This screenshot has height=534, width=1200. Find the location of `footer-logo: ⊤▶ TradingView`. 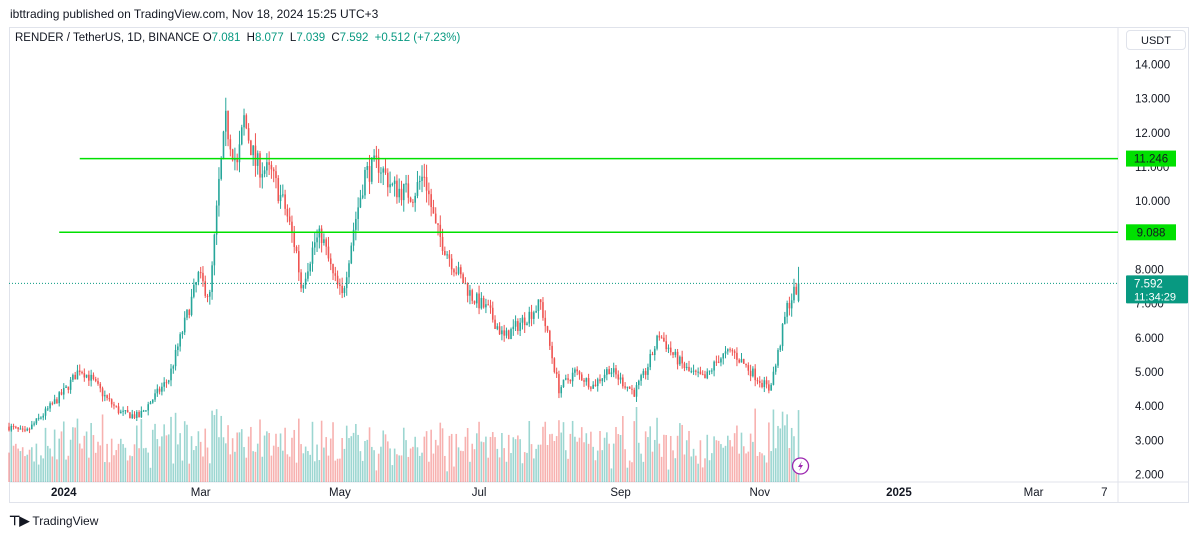

footer-logo: ⊤▶ TradingView is located at coordinates (53, 521).